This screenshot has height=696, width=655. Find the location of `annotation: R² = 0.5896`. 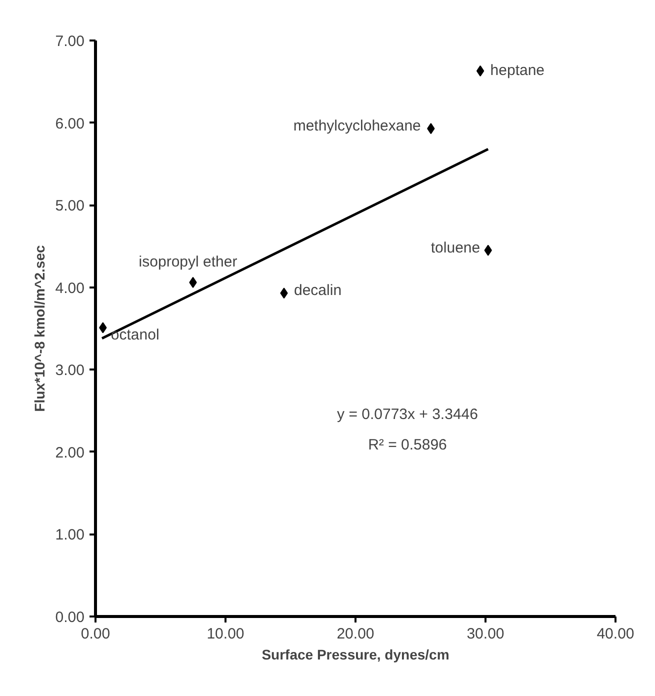

annotation: R² = 0.5896 is located at coordinates (407, 445).